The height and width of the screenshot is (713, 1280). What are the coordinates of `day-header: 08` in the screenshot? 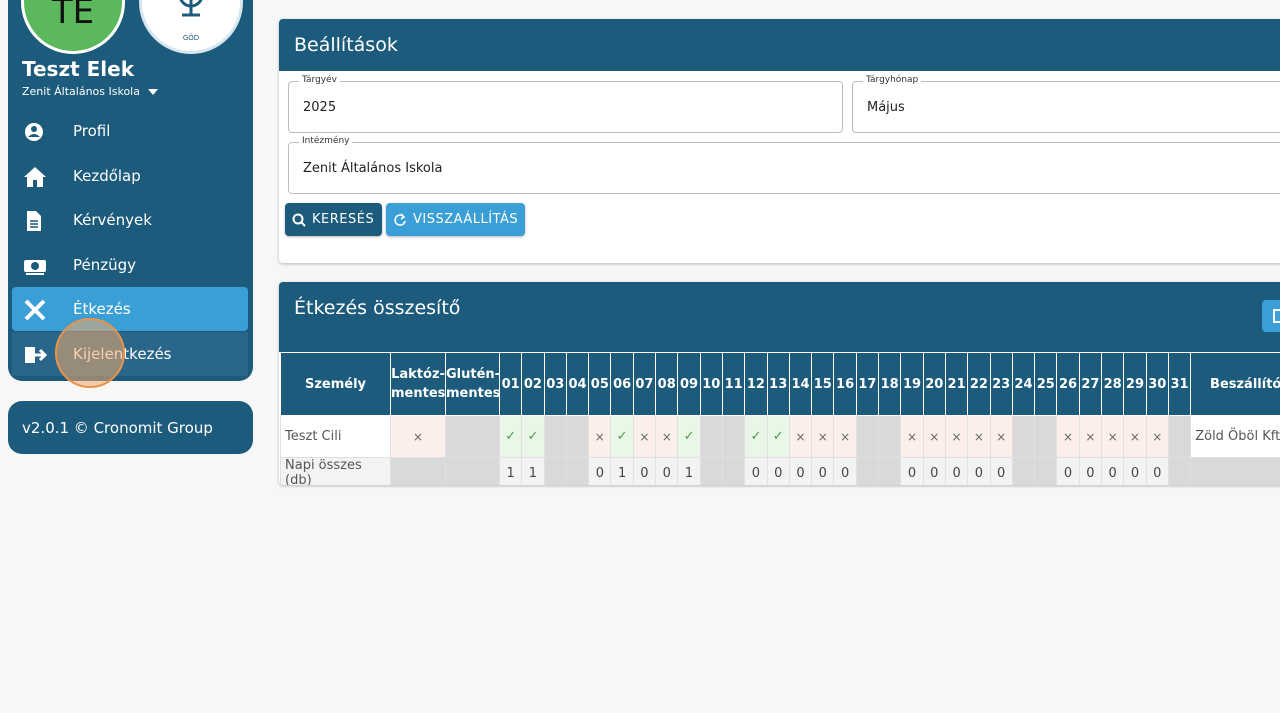 It's located at (667, 384).